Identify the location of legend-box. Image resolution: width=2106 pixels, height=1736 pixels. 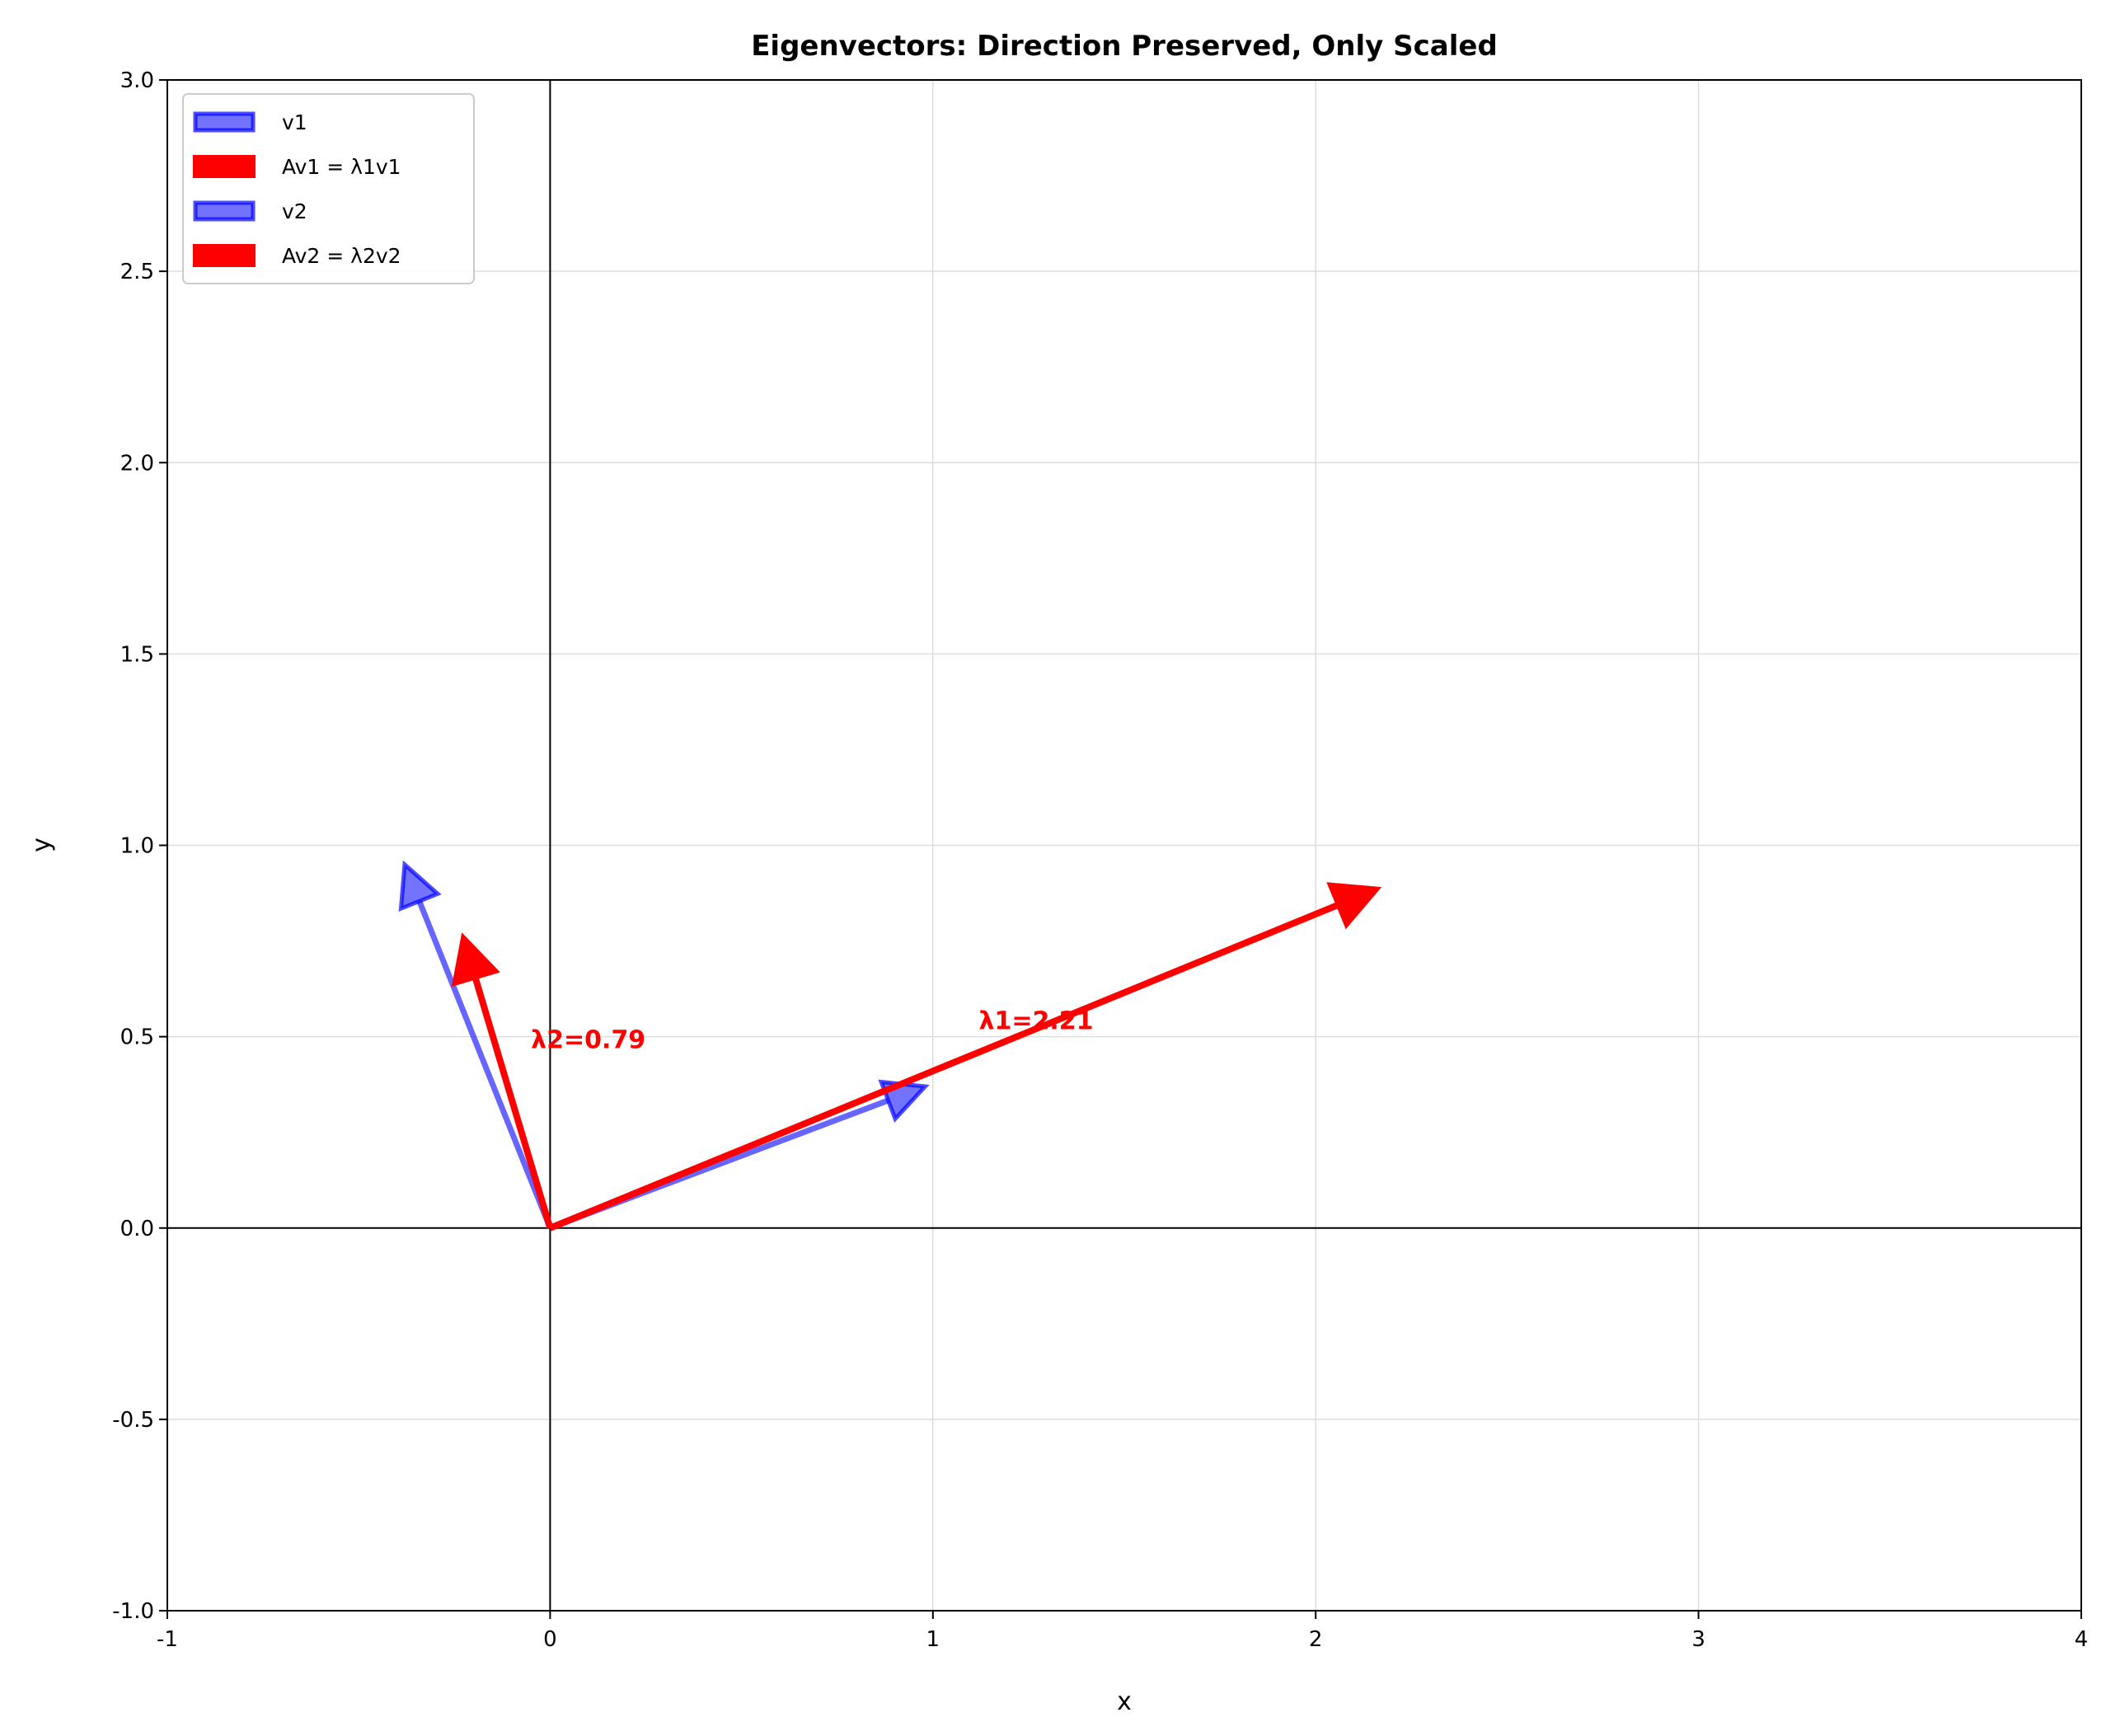
(328, 188).